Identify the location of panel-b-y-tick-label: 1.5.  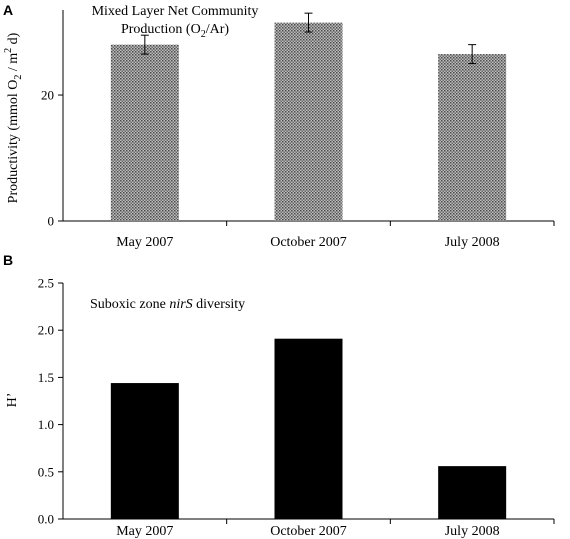
(46, 377).